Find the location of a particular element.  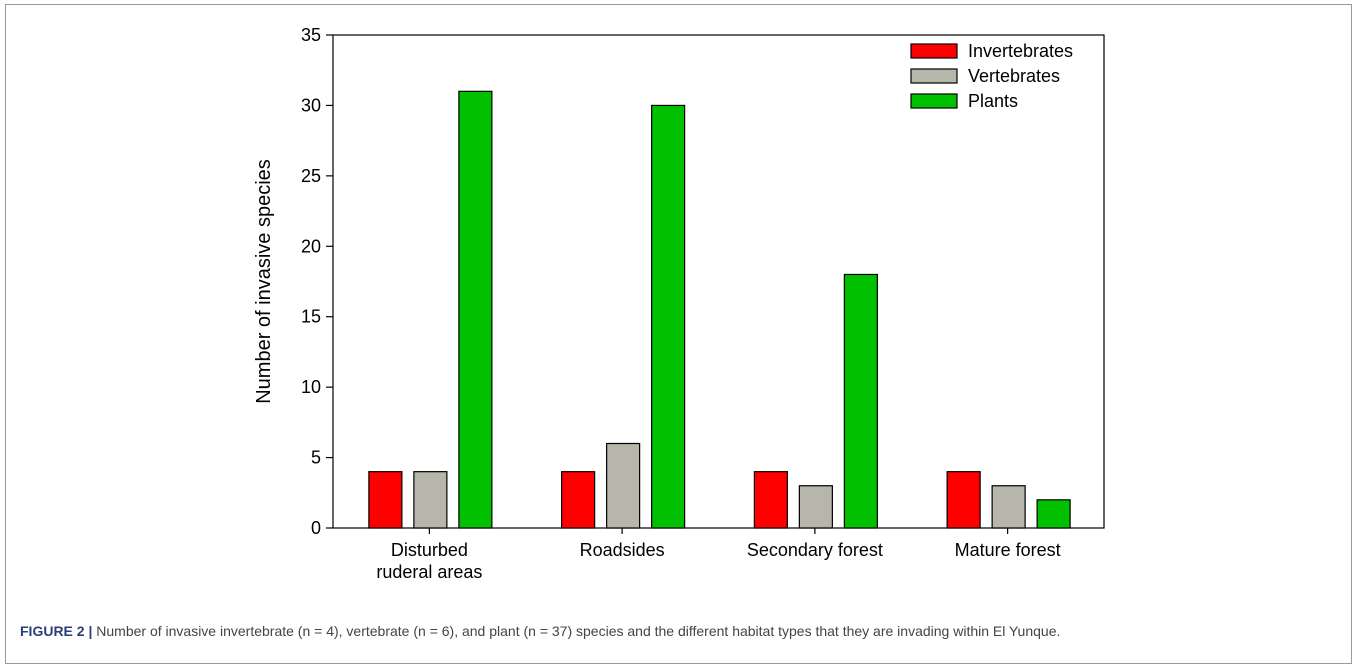

y-tick-label: 25 is located at coordinates (311, 176).